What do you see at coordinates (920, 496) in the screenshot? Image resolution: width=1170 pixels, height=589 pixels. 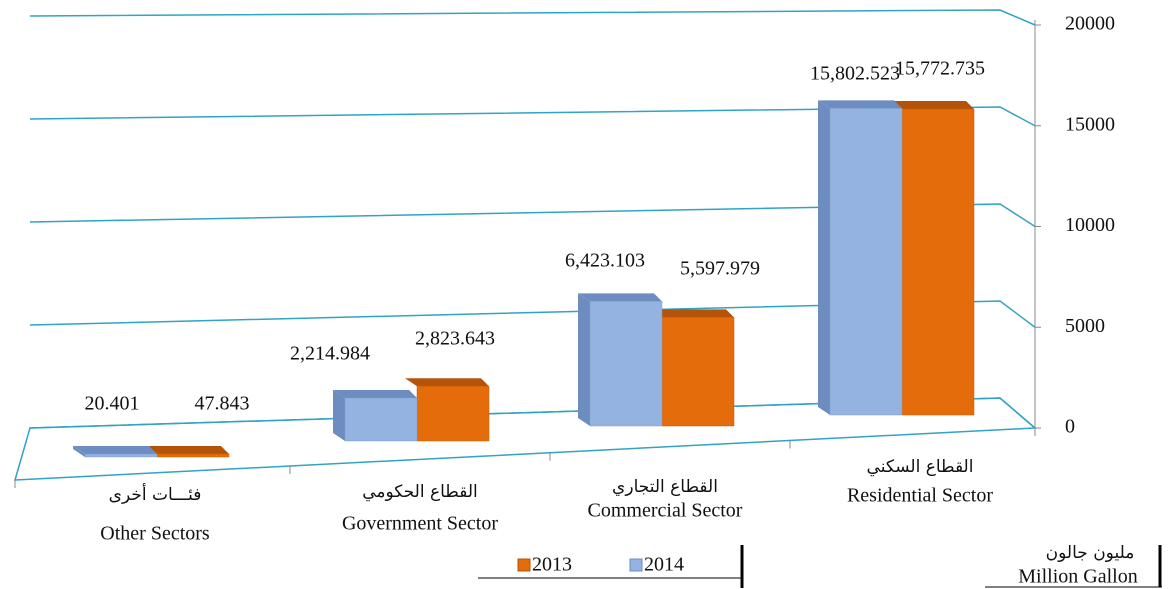 I see `x-tick-label: Residential Sector` at bounding box center [920, 496].